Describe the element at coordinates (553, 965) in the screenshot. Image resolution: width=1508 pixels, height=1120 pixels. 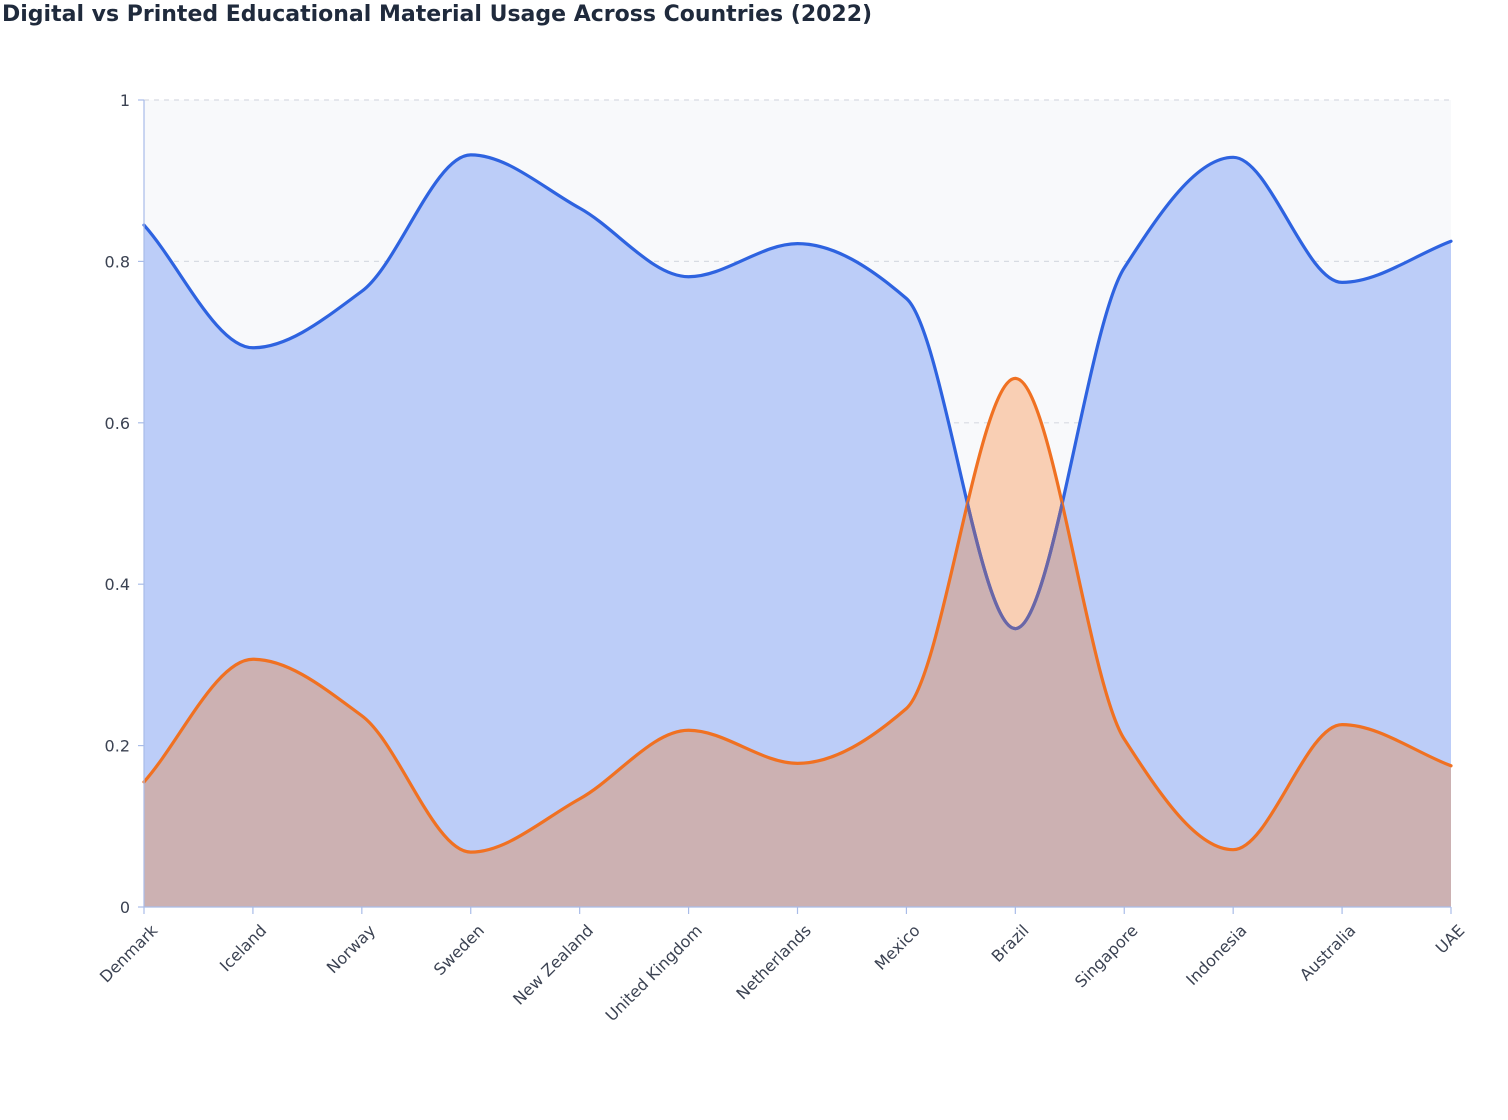
I see `x-tick-label-4: New Zealand` at that location.